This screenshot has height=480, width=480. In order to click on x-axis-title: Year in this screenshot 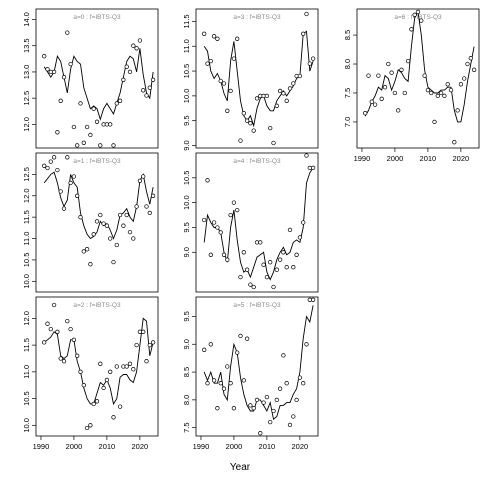, I will do `click(240, 467)`.